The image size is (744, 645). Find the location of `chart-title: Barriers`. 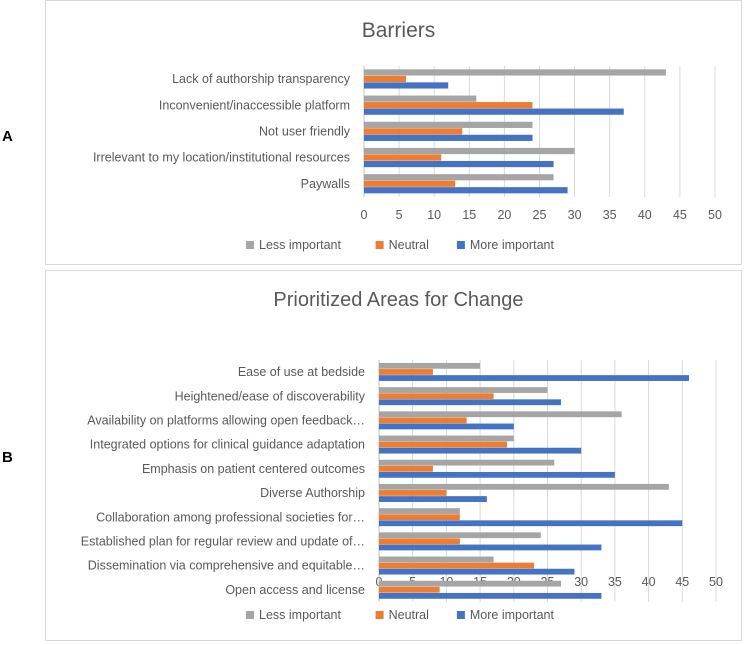

chart-title: Barriers is located at coordinates (399, 30).